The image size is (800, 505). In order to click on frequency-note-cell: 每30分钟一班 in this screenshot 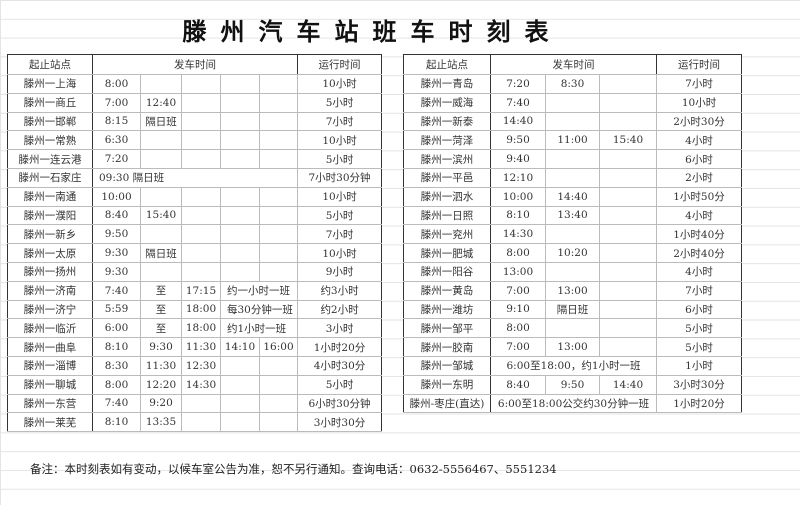, I will do `click(259, 309)`.